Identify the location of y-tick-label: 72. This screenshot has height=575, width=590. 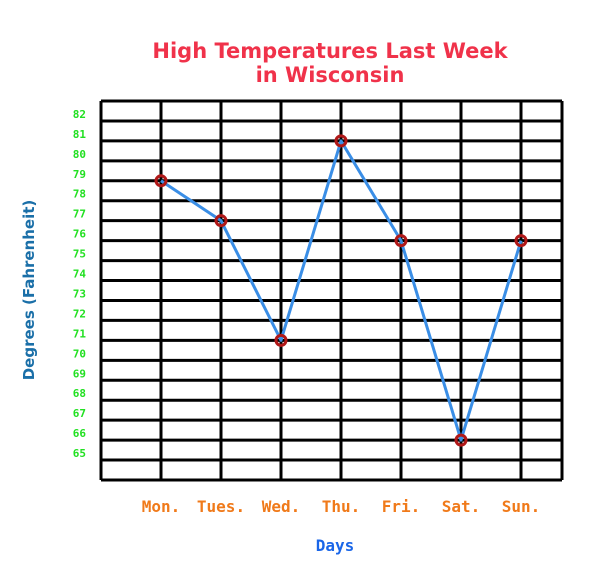
(79, 313).